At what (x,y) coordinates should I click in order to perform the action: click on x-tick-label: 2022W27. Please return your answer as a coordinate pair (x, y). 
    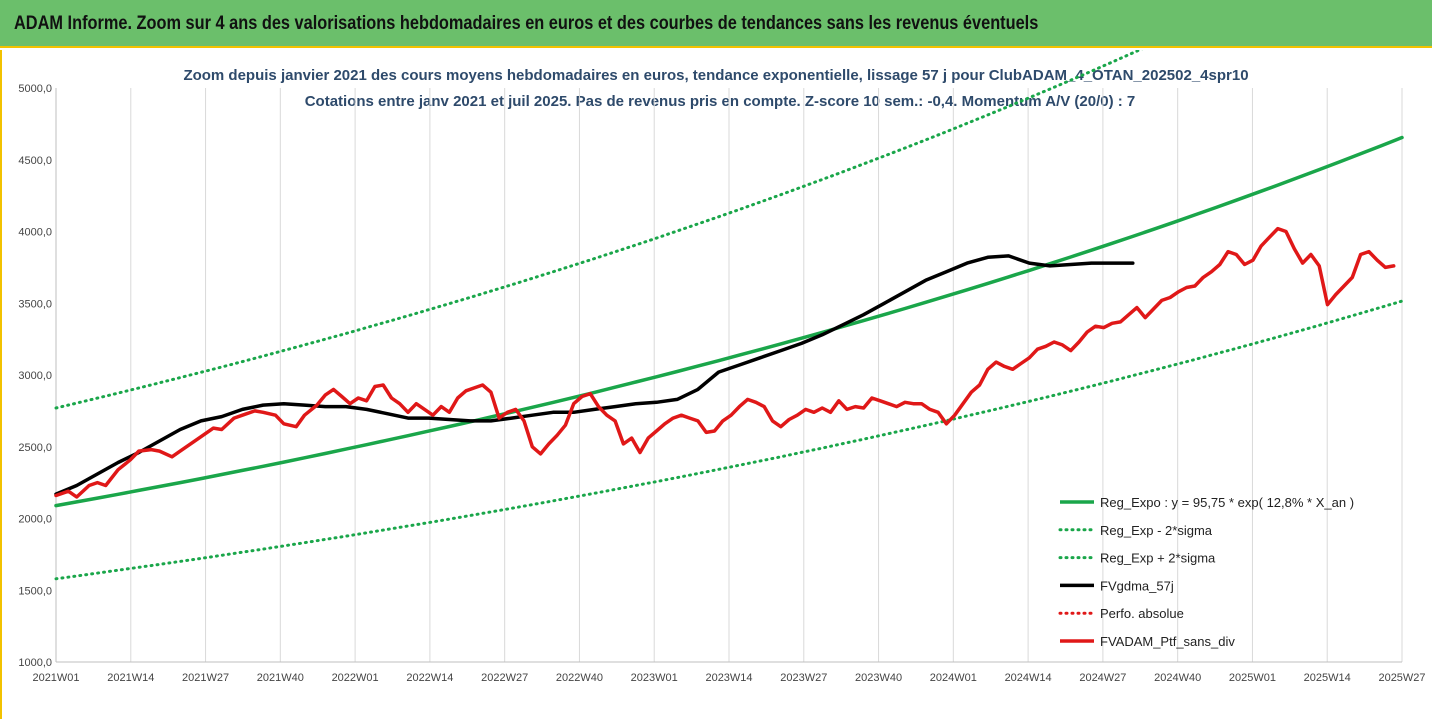
    Looking at the image, I should click on (504, 678).